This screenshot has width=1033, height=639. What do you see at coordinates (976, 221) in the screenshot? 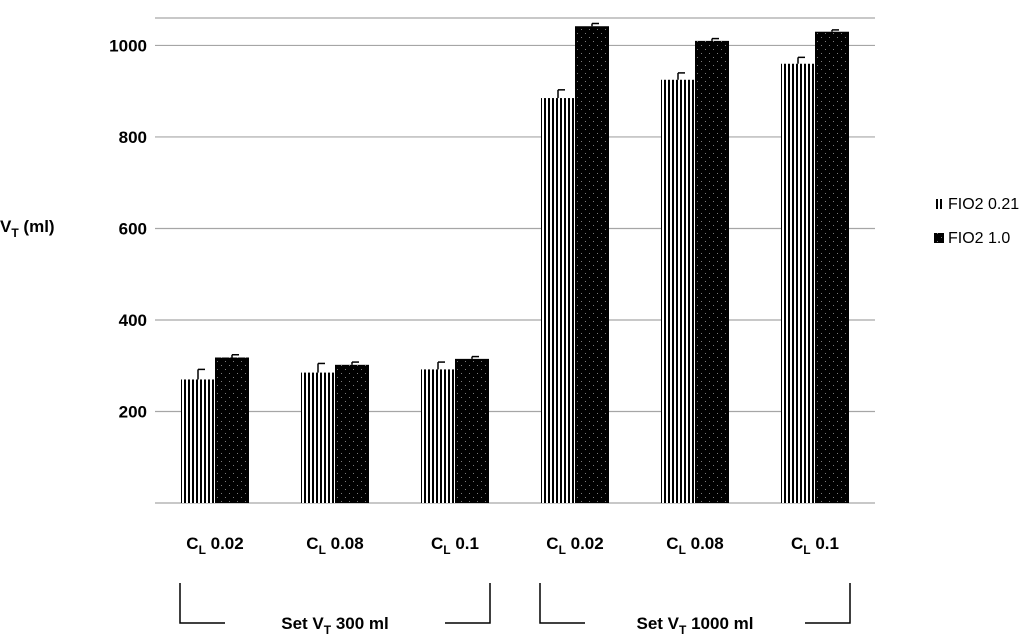
I see `legend: FIO2 0.21 FIO2 1.0` at bounding box center [976, 221].